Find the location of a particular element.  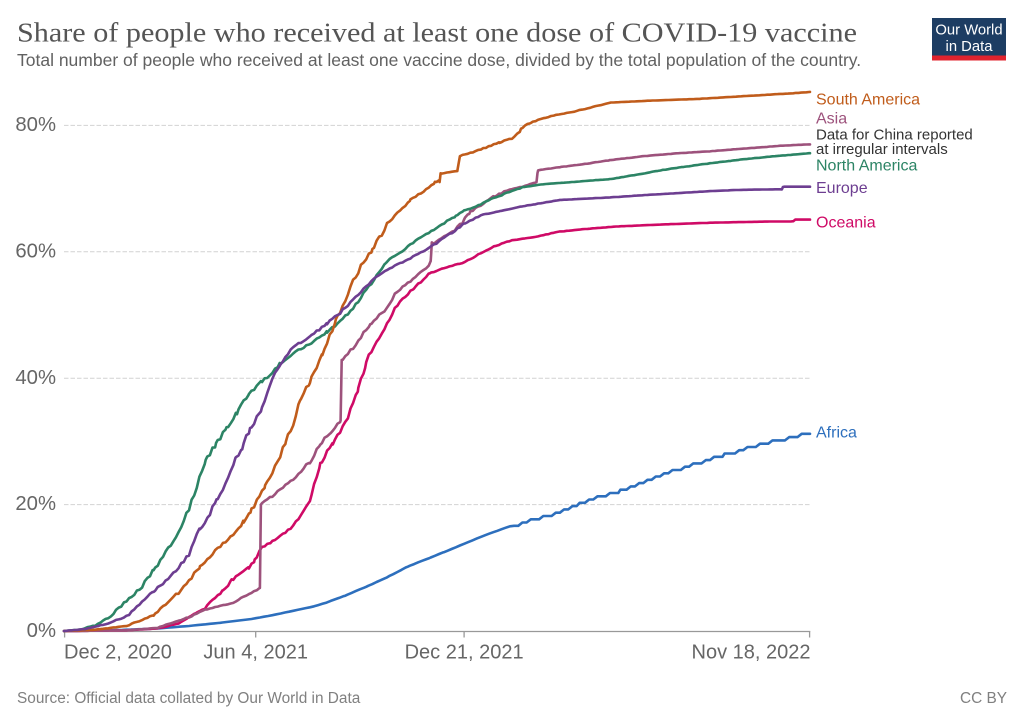

svg-text: 60% is located at coordinates (35, 251).